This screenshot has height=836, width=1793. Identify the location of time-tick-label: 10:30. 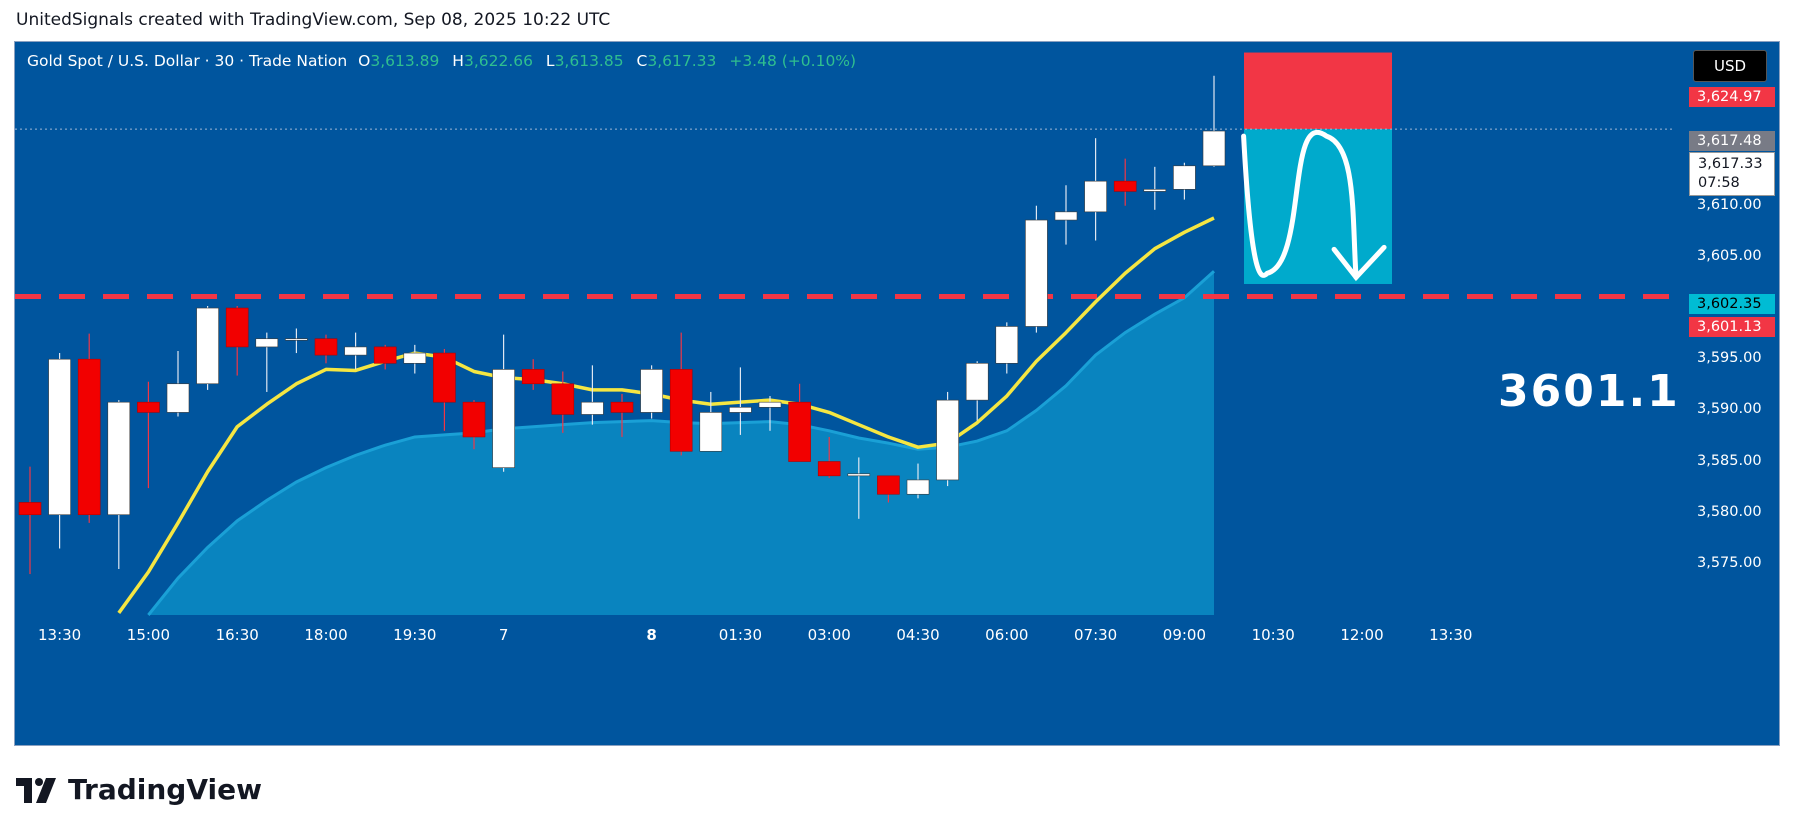
(1273, 635).